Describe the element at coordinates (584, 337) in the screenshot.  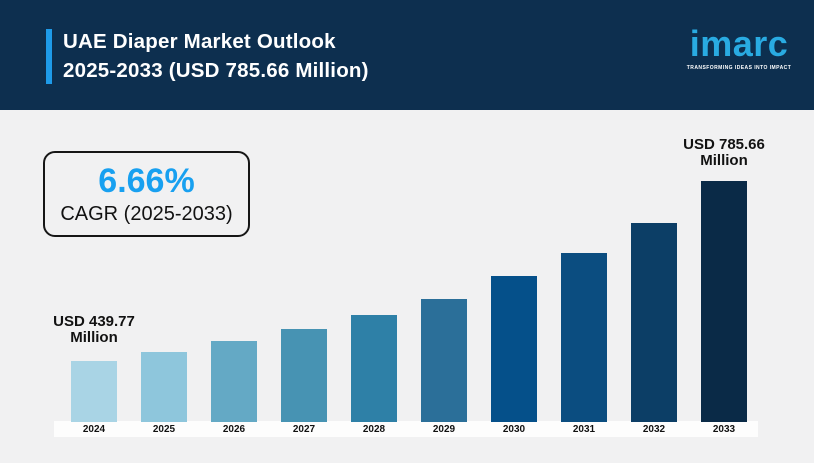
I see `bar-2031` at that location.